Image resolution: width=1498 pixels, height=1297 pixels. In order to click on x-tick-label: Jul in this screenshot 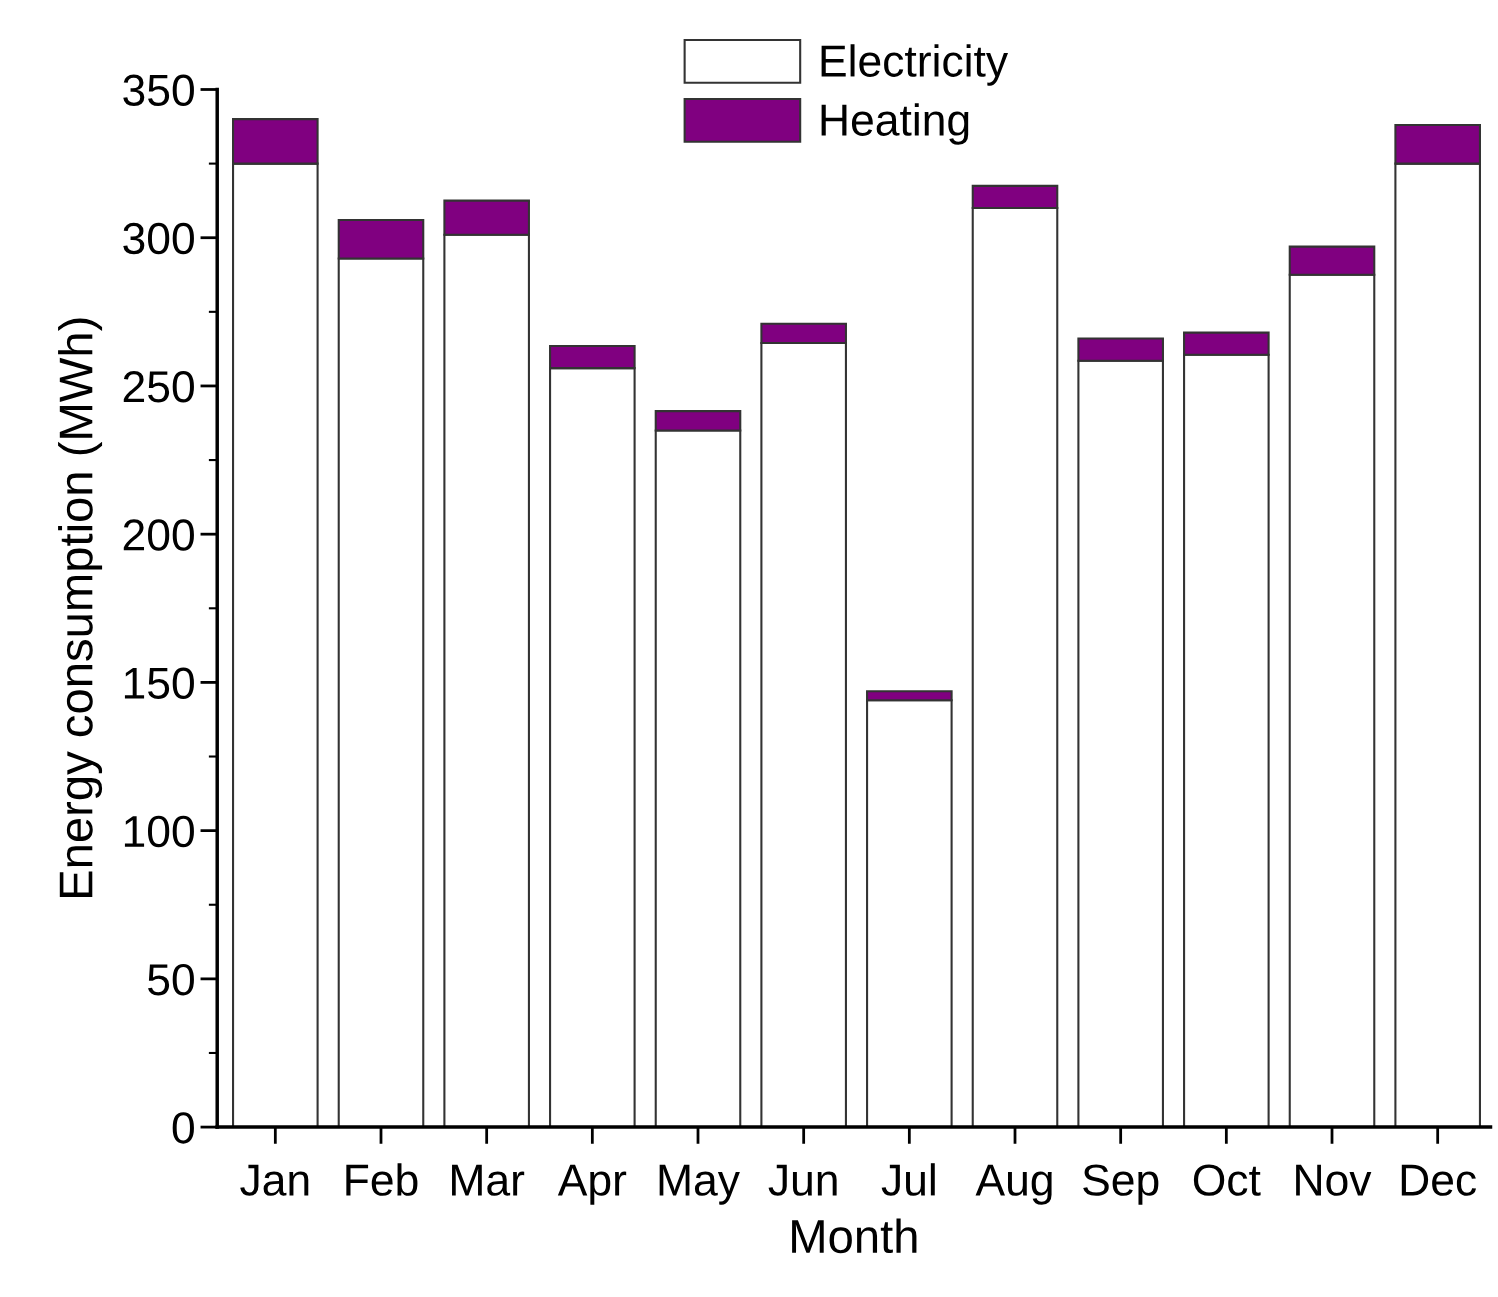, I will do `click(908, 1179)`.